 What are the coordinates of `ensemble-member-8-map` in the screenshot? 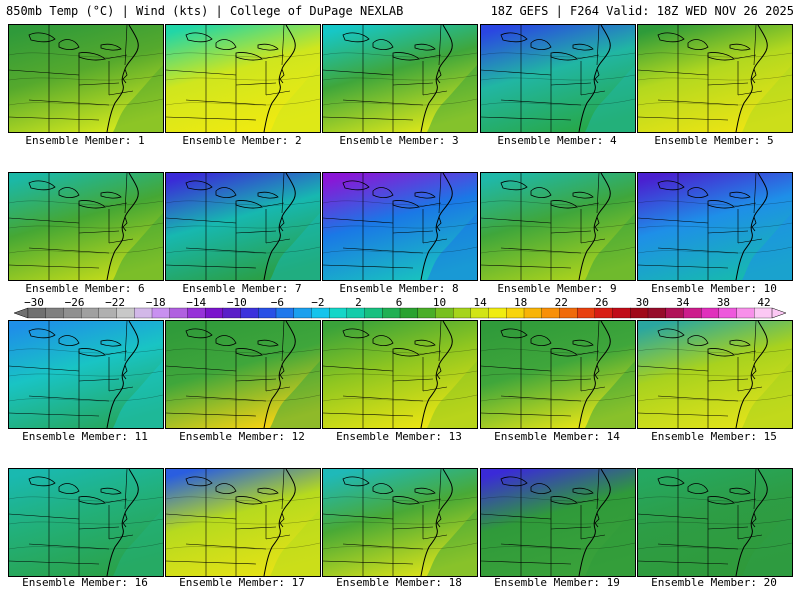 It's located at (400, 226).